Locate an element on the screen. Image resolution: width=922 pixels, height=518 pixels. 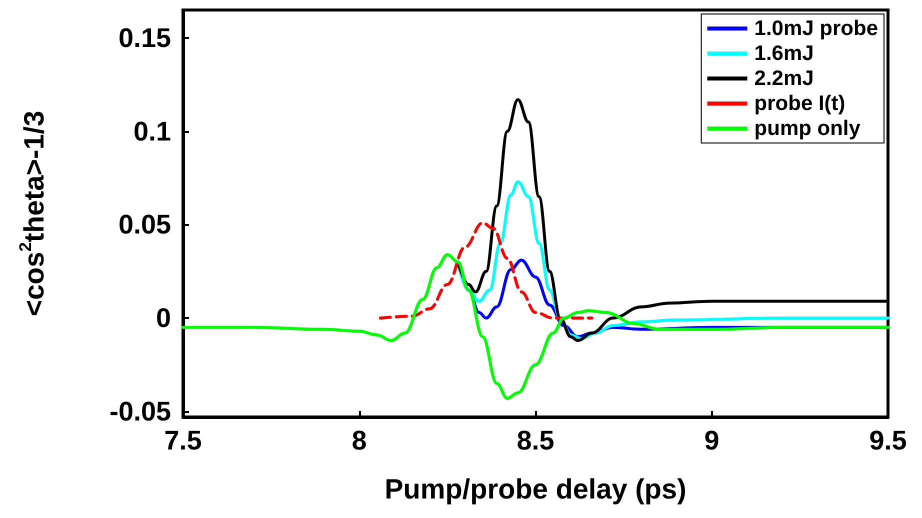
legend-label: 1.0mJ probe is located at coordinates (816, 28).